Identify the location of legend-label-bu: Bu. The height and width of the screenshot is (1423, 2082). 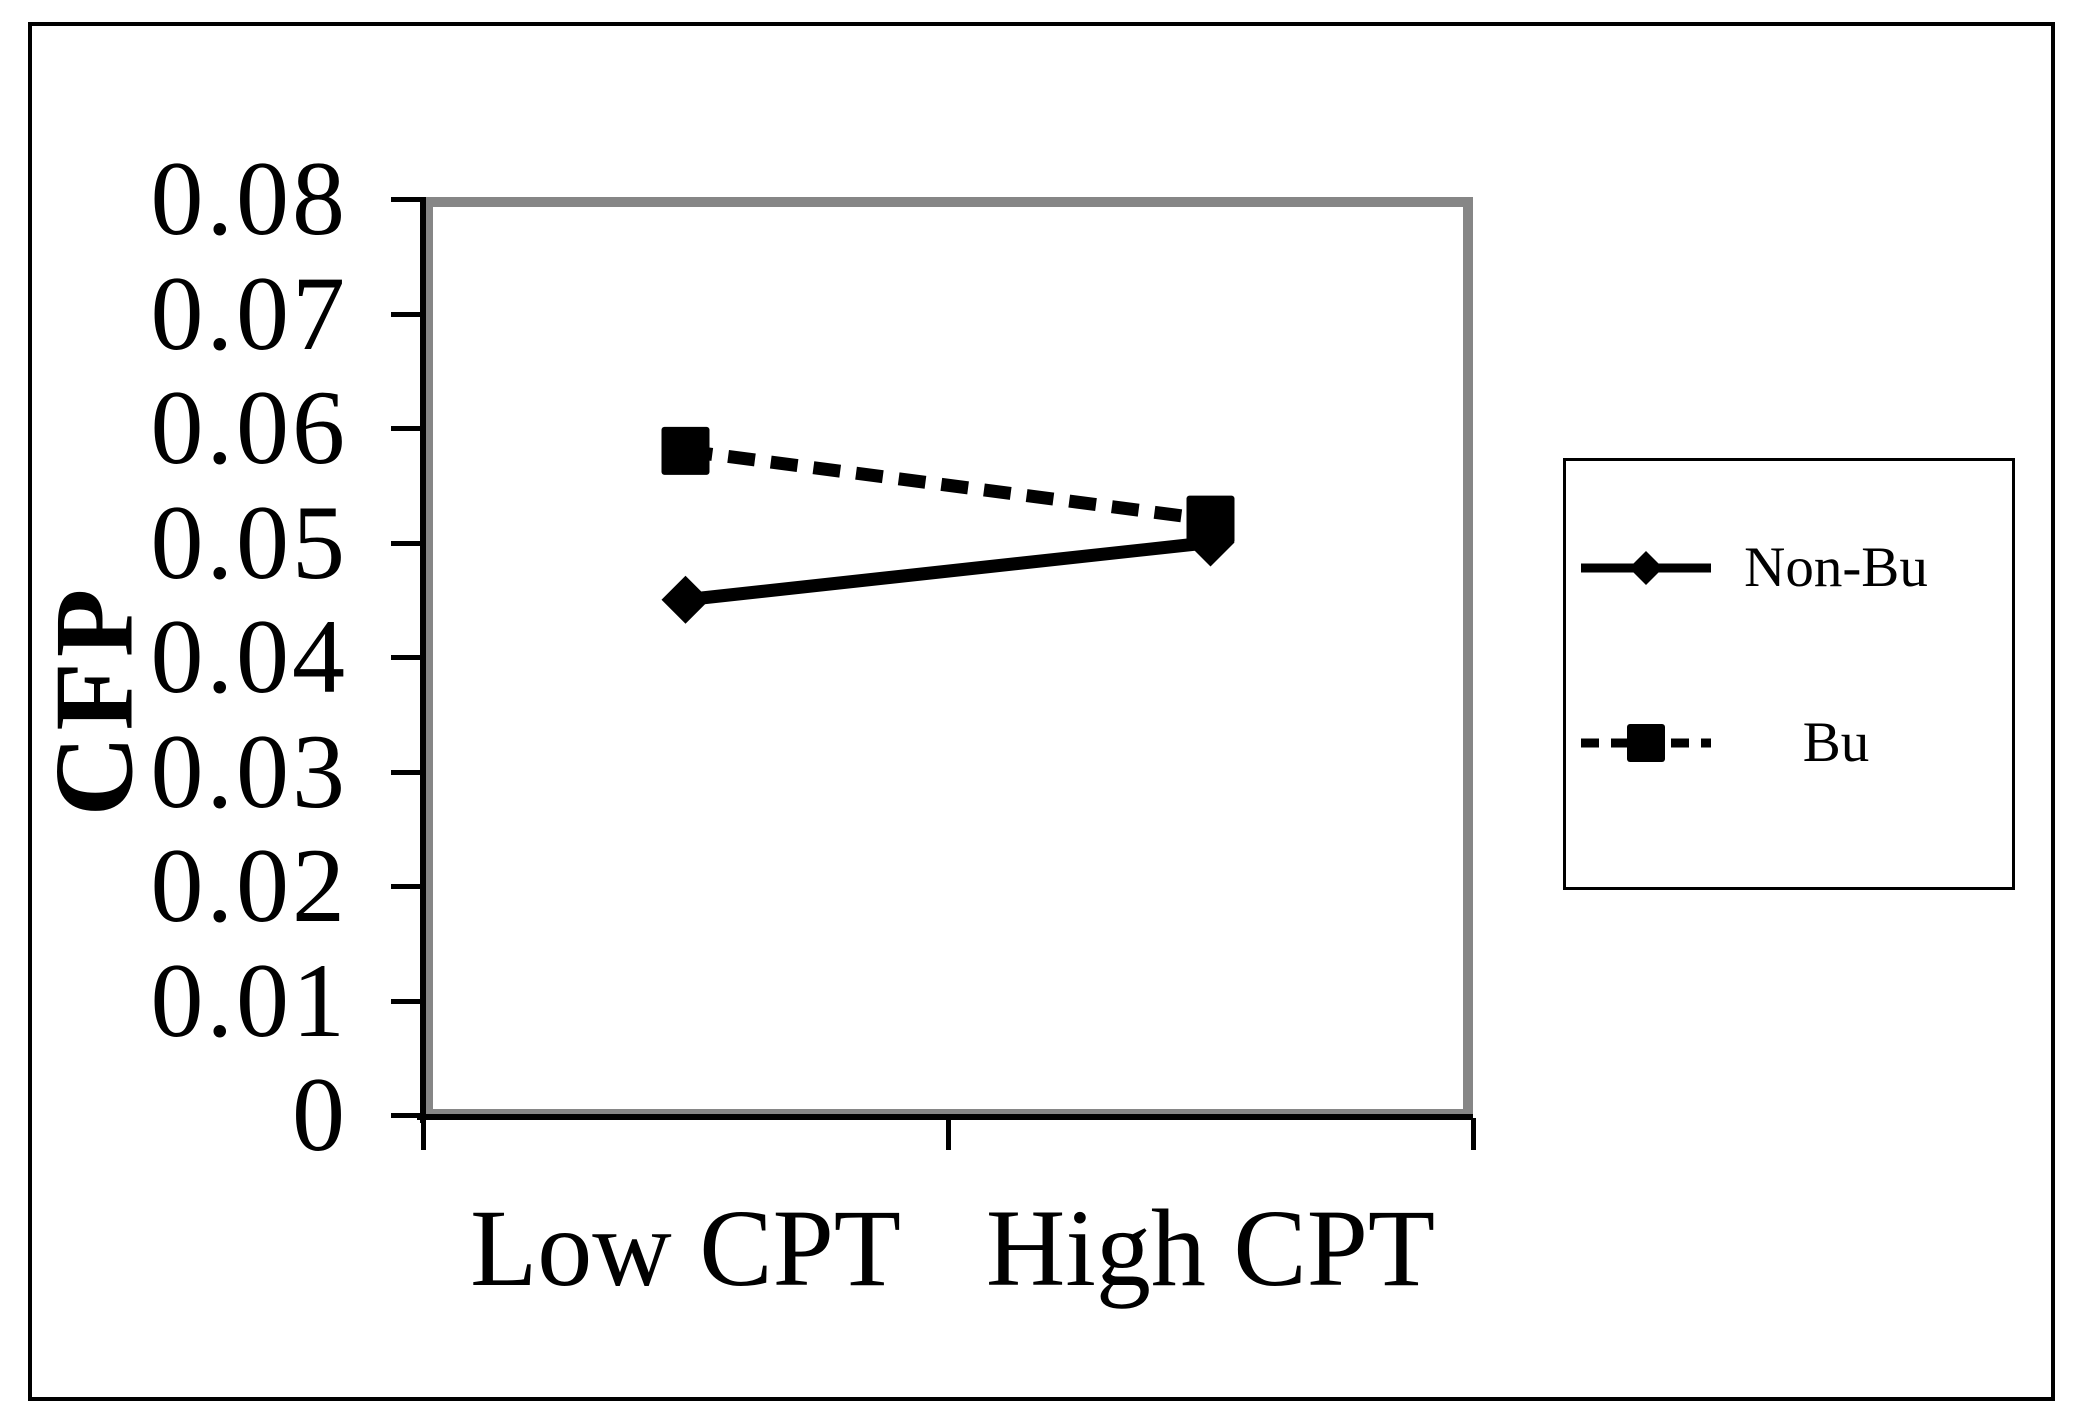
(1836, 742).